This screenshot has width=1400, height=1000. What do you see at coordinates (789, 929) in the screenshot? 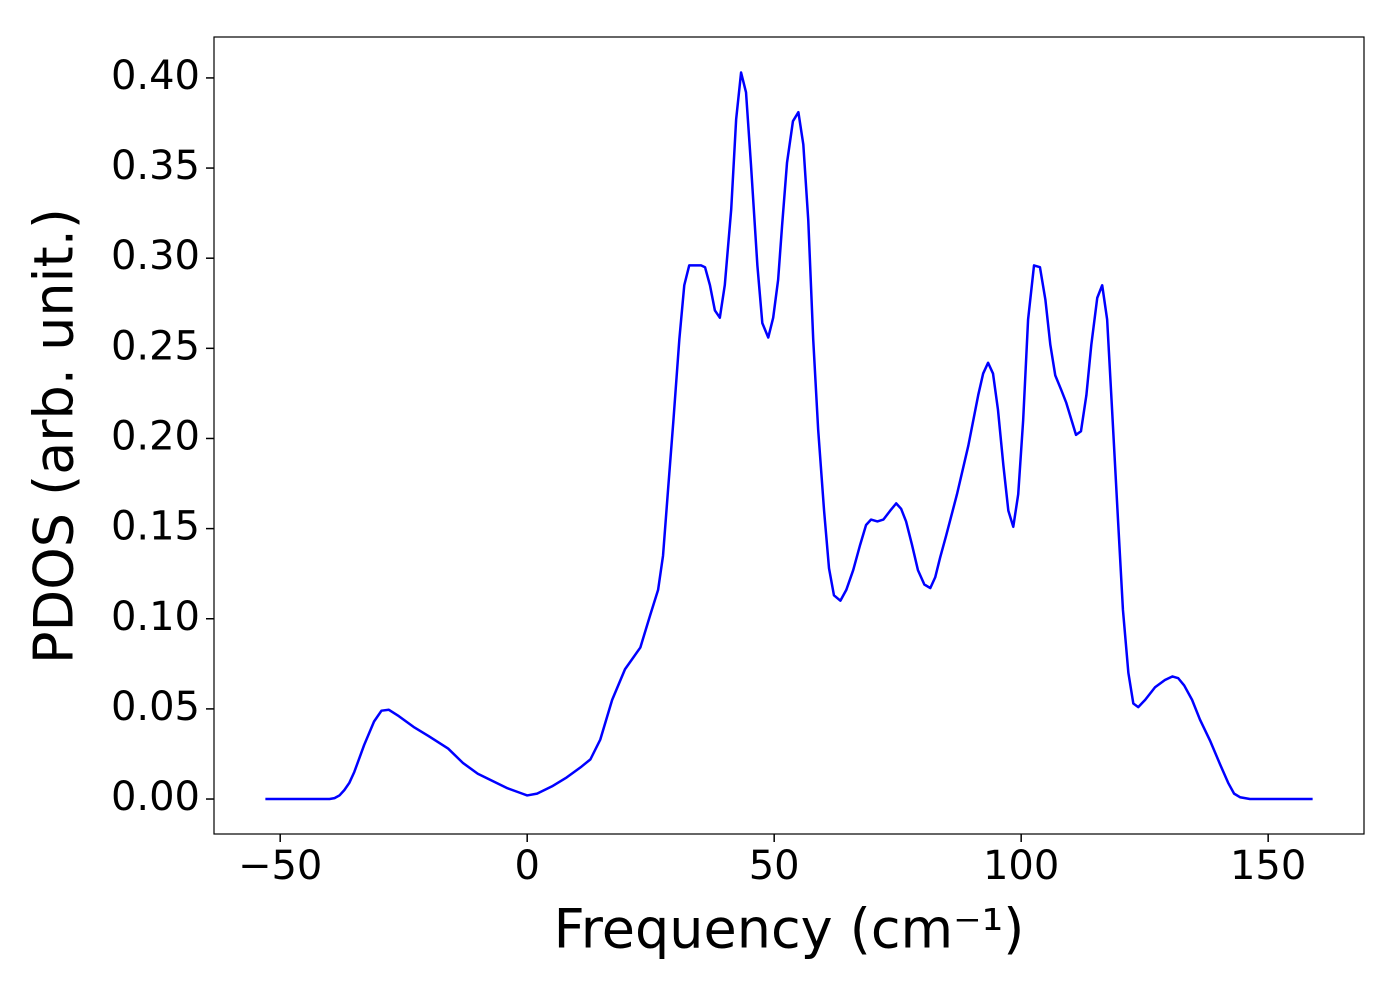
I see `x-axis-label: Frequency (cm⁻¹)` at bounding box center [789, 929].